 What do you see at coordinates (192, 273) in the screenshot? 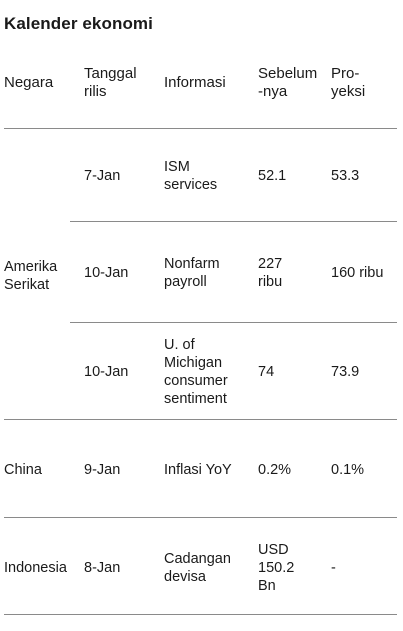
I see `indicator-cell: Nonfarm payroll` at bounding box center [192, 273].